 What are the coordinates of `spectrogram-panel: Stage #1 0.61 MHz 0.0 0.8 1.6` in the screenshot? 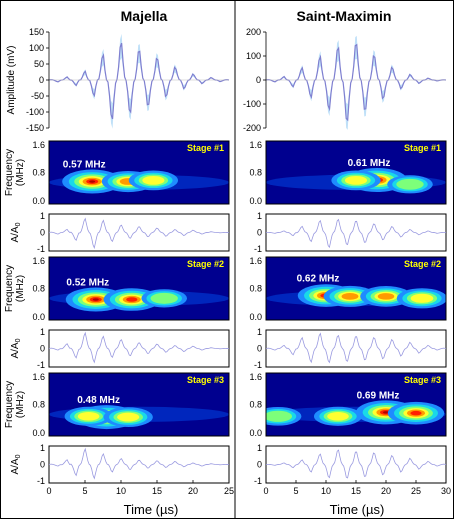 It's located at (348, 173).